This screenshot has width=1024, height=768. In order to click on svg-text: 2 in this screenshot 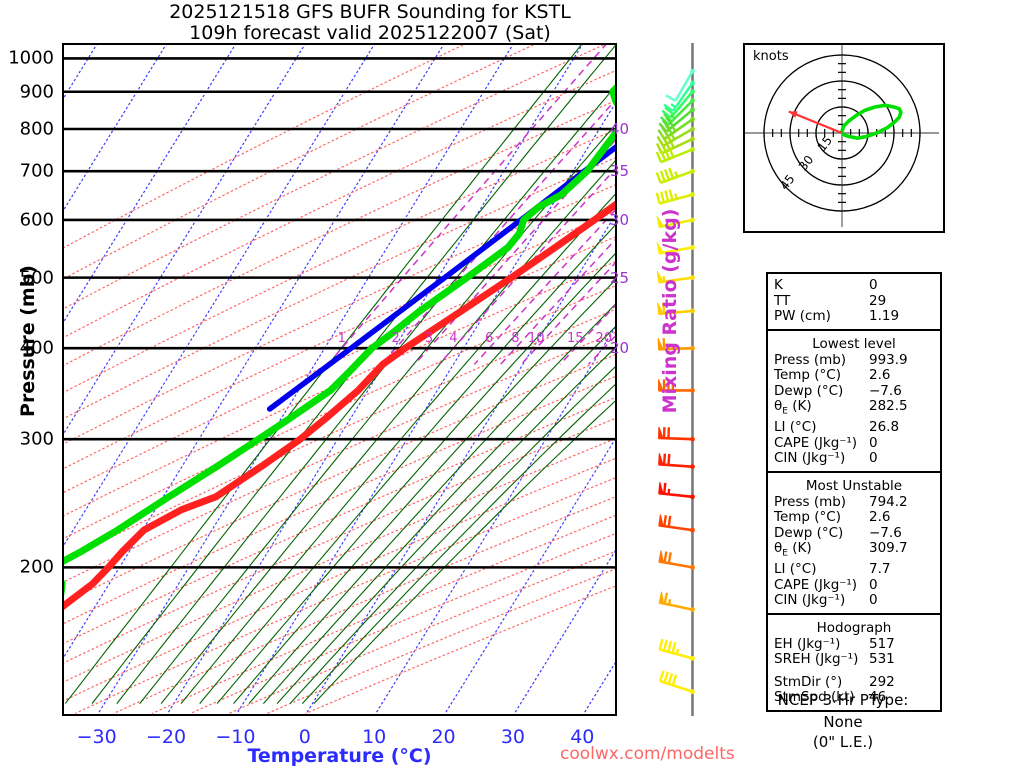, I will do `click(396, 338)`.